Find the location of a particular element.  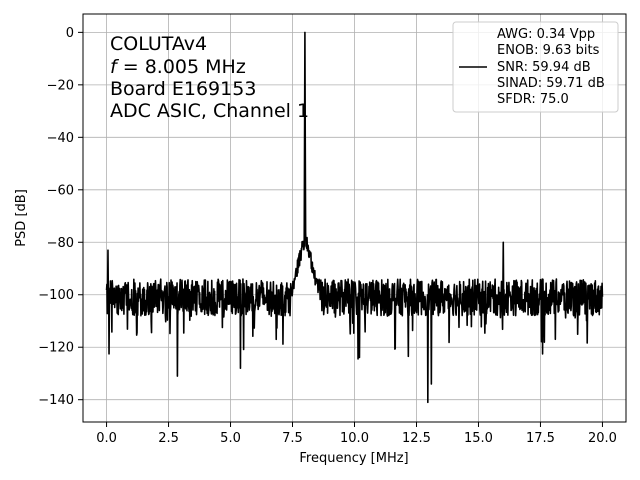

legend-box is located at coordinates (535, 67).